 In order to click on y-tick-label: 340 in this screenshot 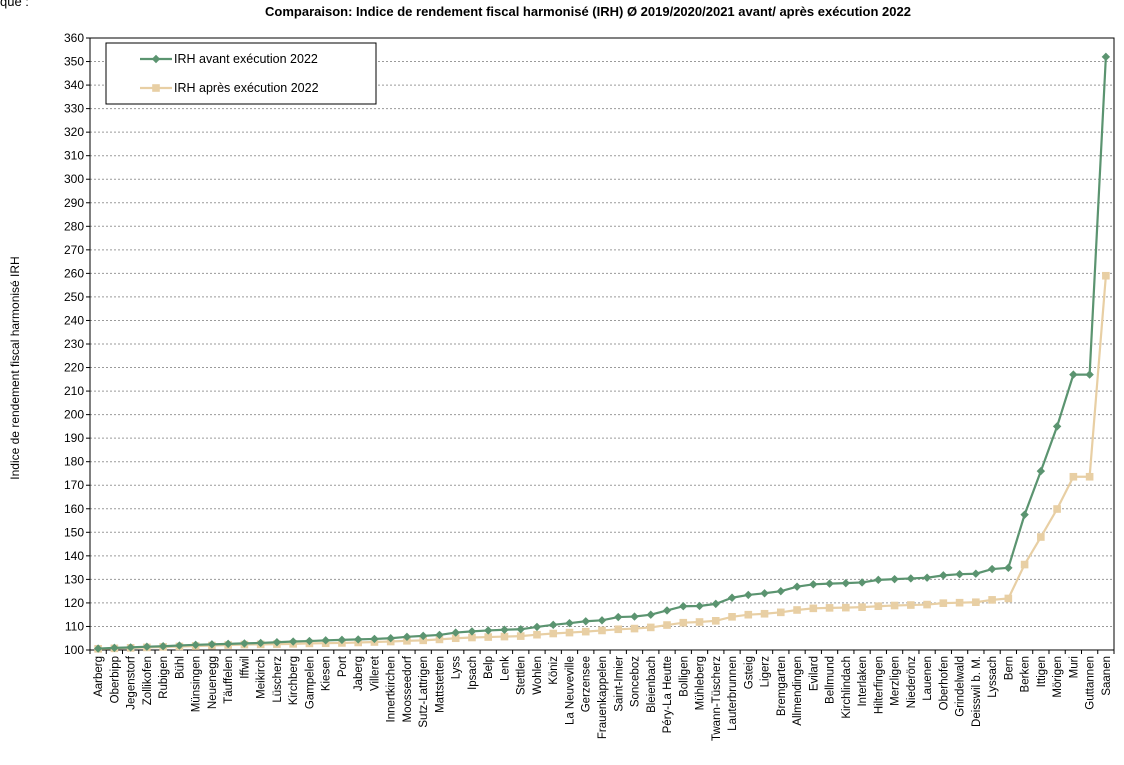, I will do `click(74, 85)`.